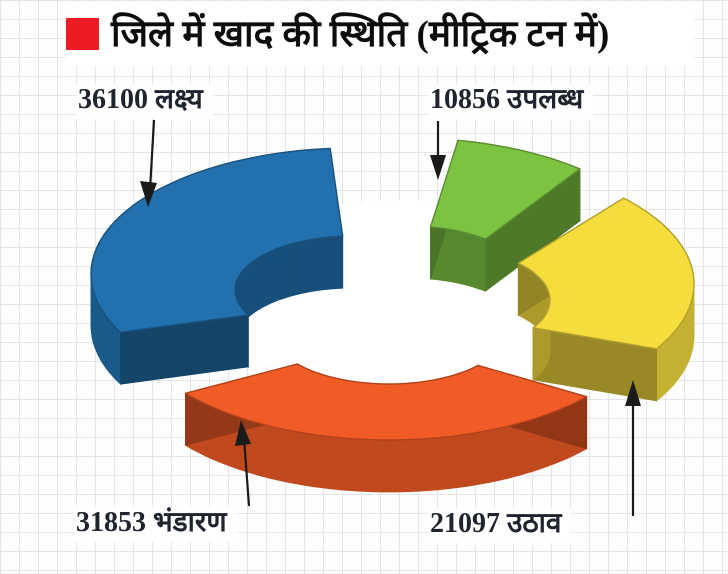  Describe the element at coordinates (438, 150) in the screenshot. I see `arrow-available` at that location.